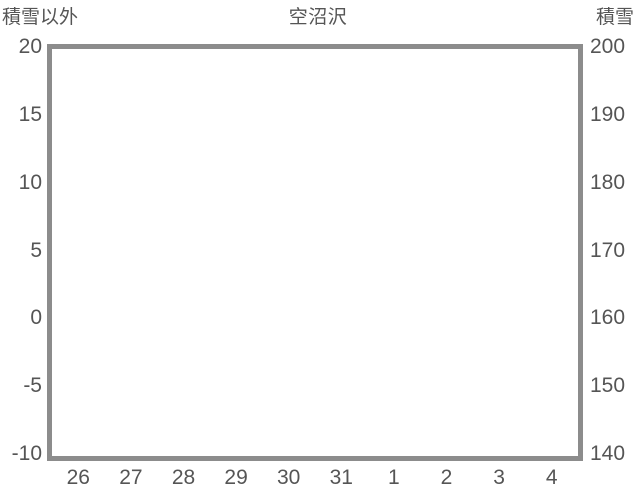  I want to click on y-axis-right-tick: 160, so click(613, 318).